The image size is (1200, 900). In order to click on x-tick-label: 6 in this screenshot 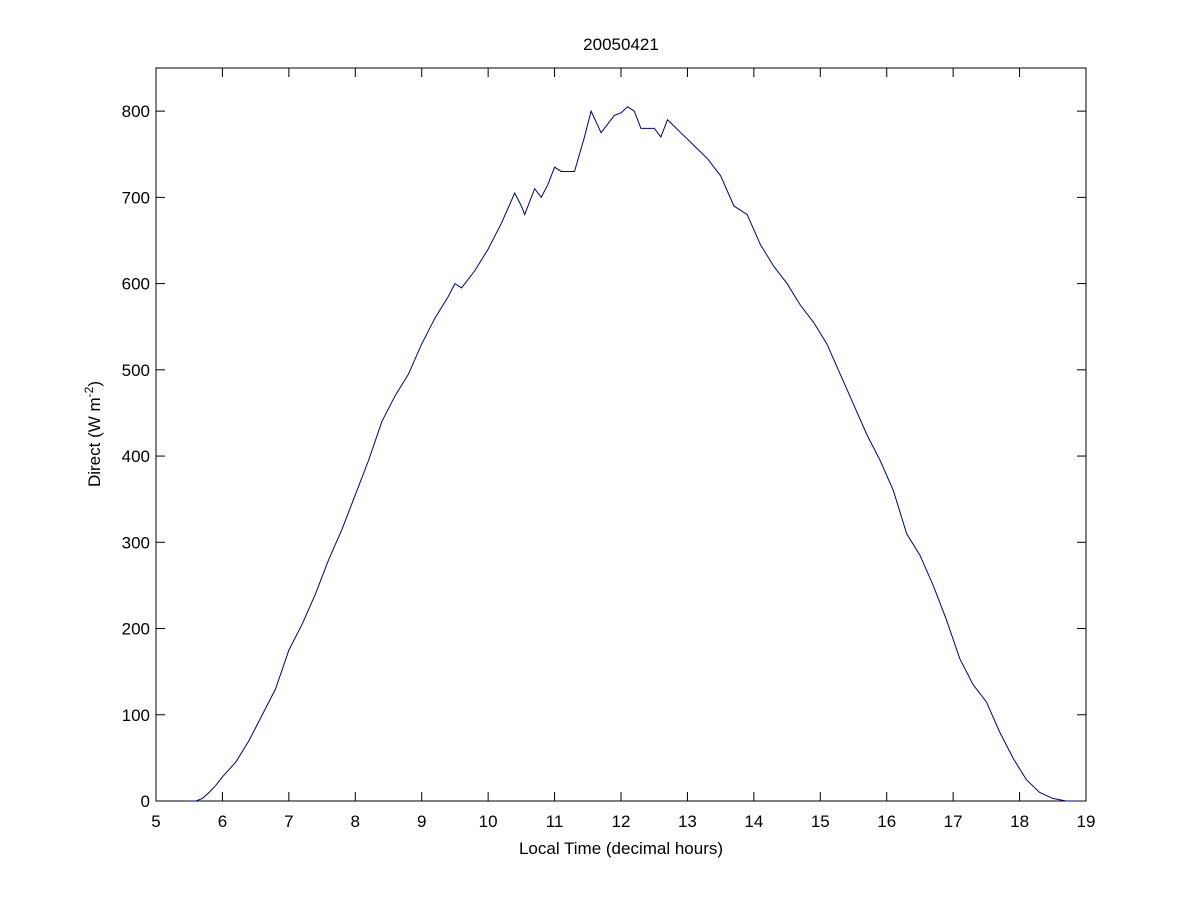, I will do `click(222, 821)`.